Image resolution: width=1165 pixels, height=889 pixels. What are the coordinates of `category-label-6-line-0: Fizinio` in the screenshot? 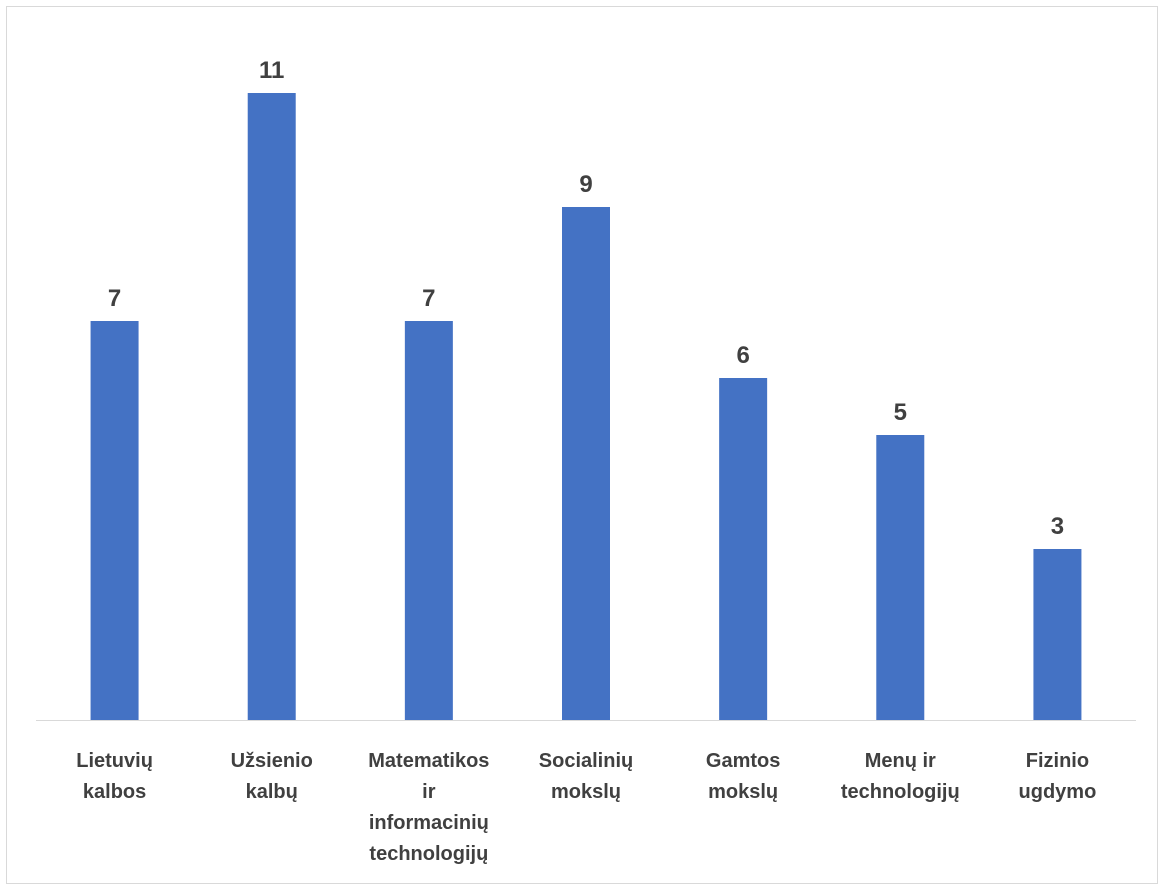 It's located at (1057, 761).